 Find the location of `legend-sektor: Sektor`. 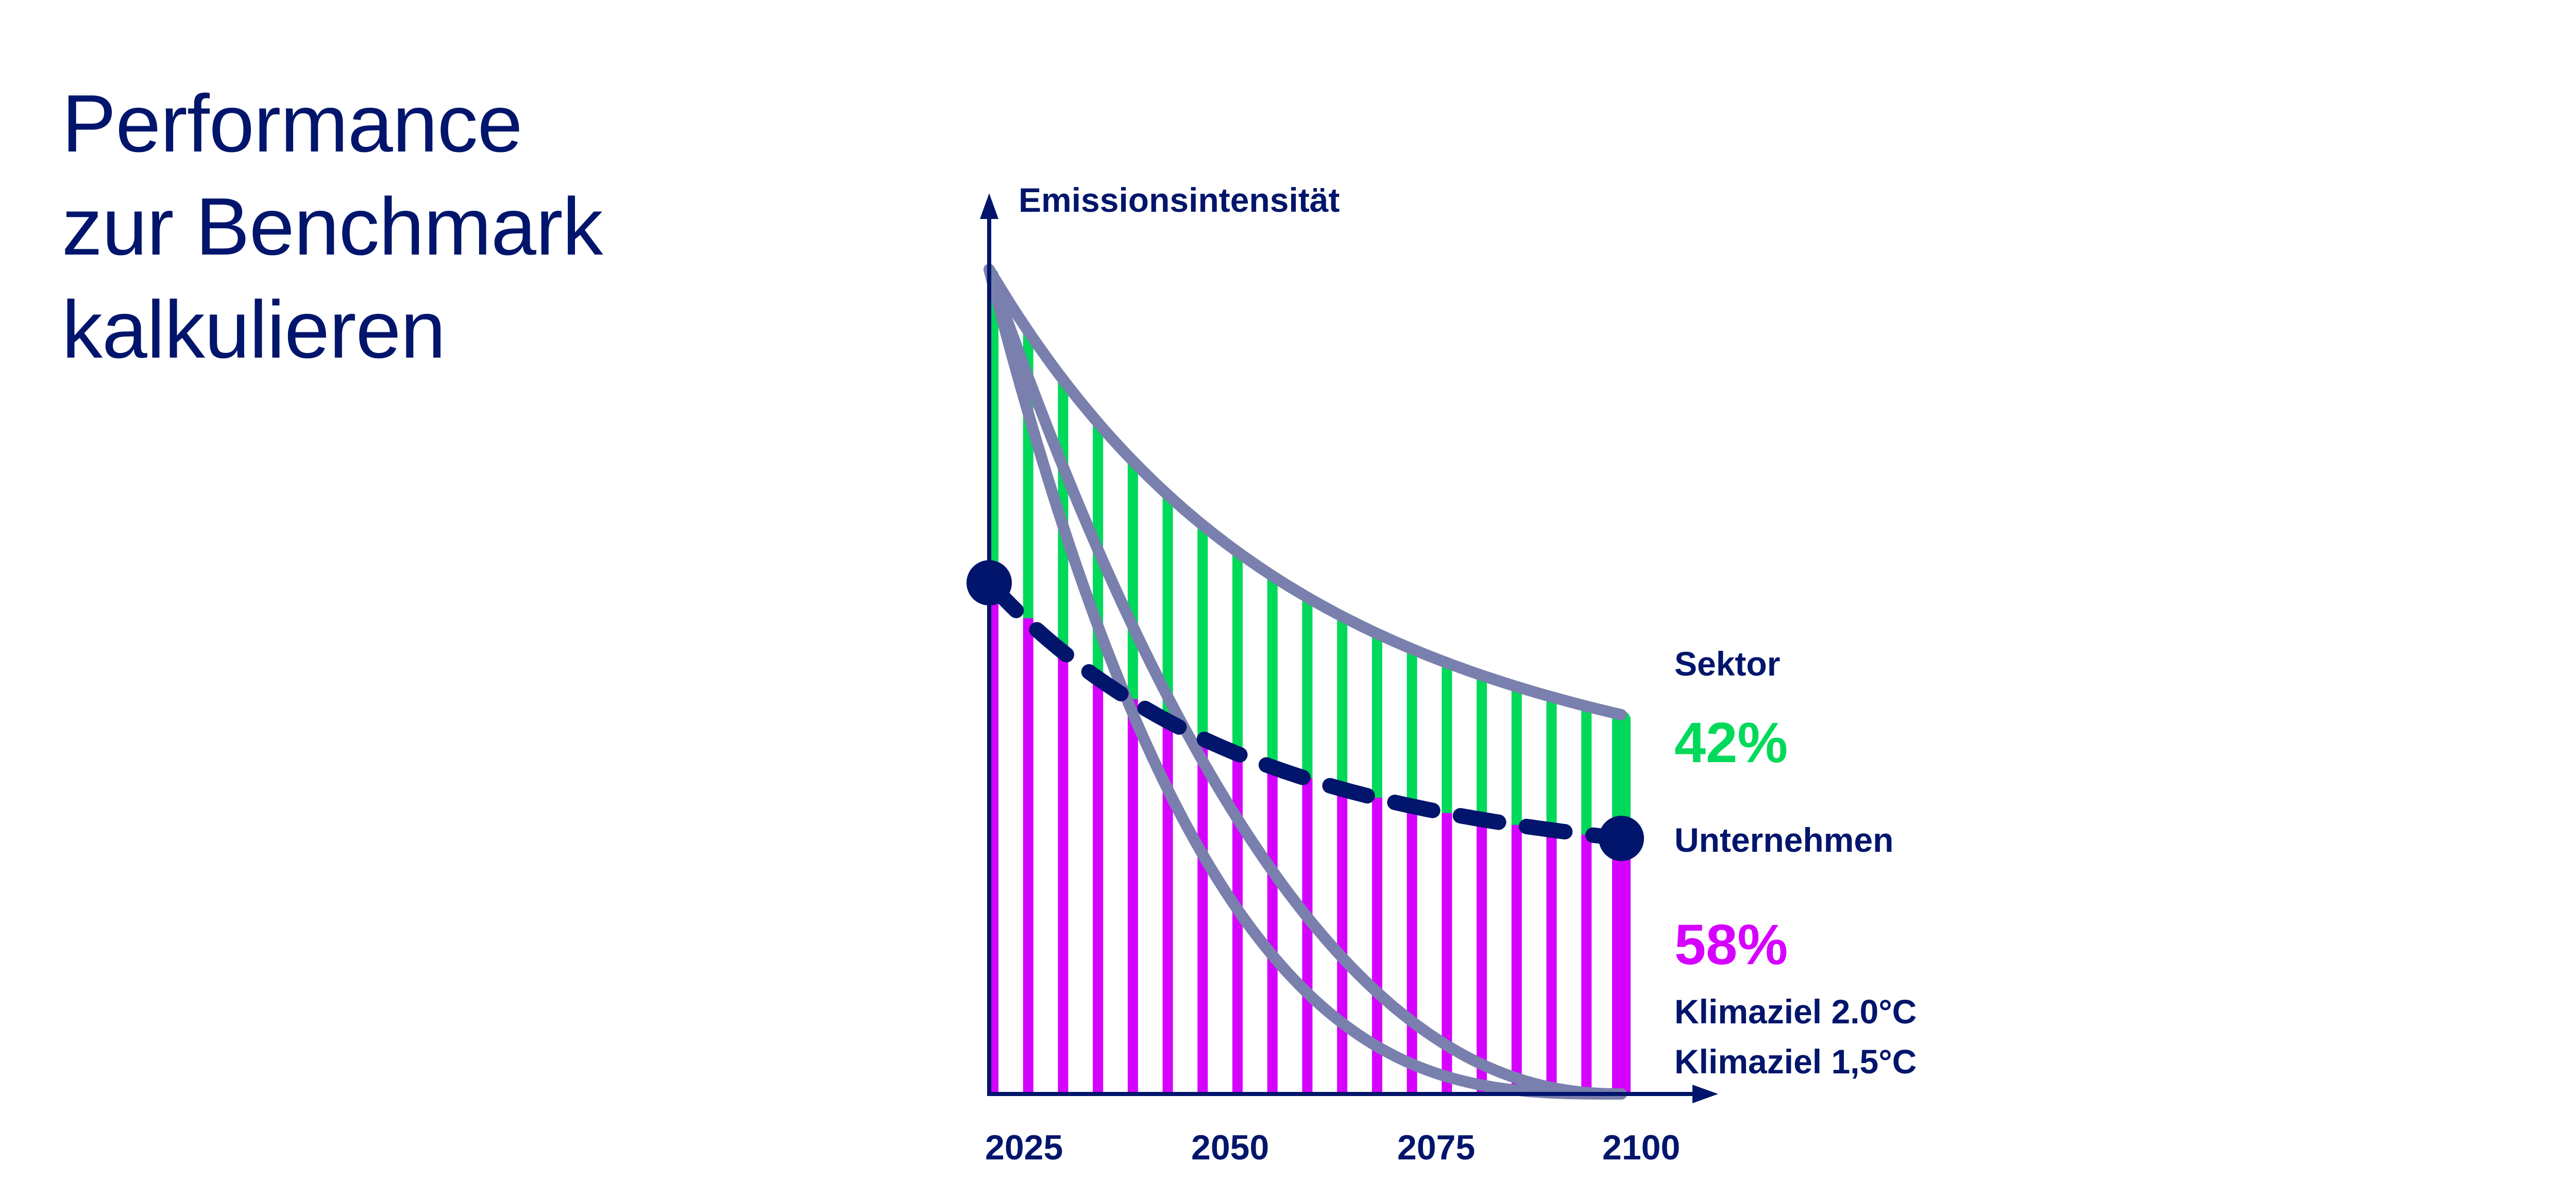

legend-sektor: Sektor is located at coordinates (1727, 664).